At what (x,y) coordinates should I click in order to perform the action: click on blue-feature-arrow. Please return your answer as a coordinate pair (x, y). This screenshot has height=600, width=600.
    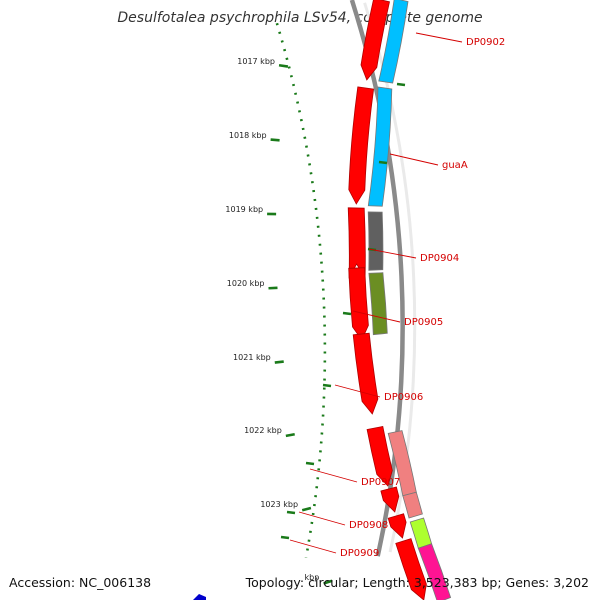
    Looking at the image, I should click on (199, 597).